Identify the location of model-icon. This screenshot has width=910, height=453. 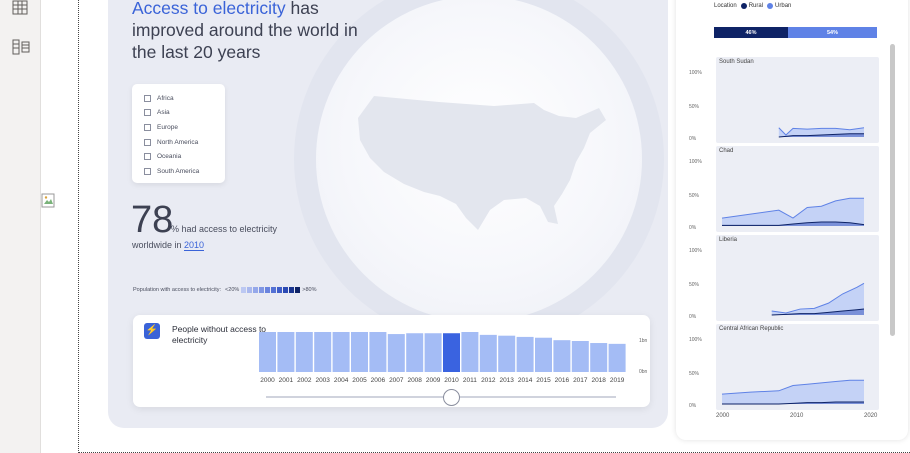
(21, 46).